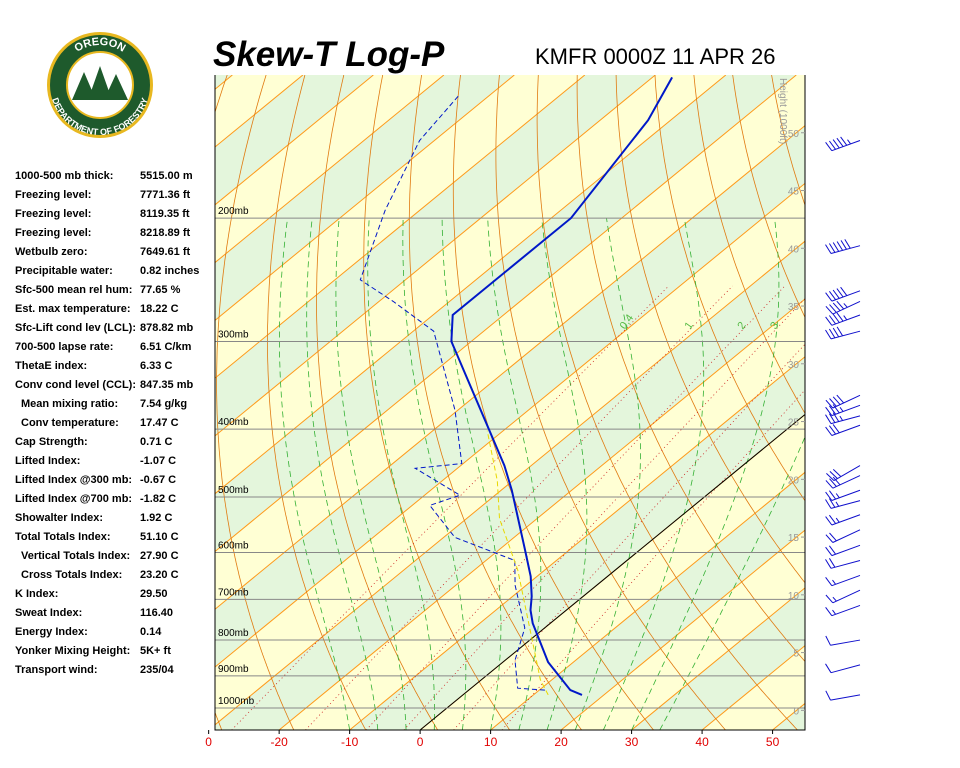 This screenshot has width=960, height=768. I want to click on stat-label: Transport wind:, so click(56, 670).